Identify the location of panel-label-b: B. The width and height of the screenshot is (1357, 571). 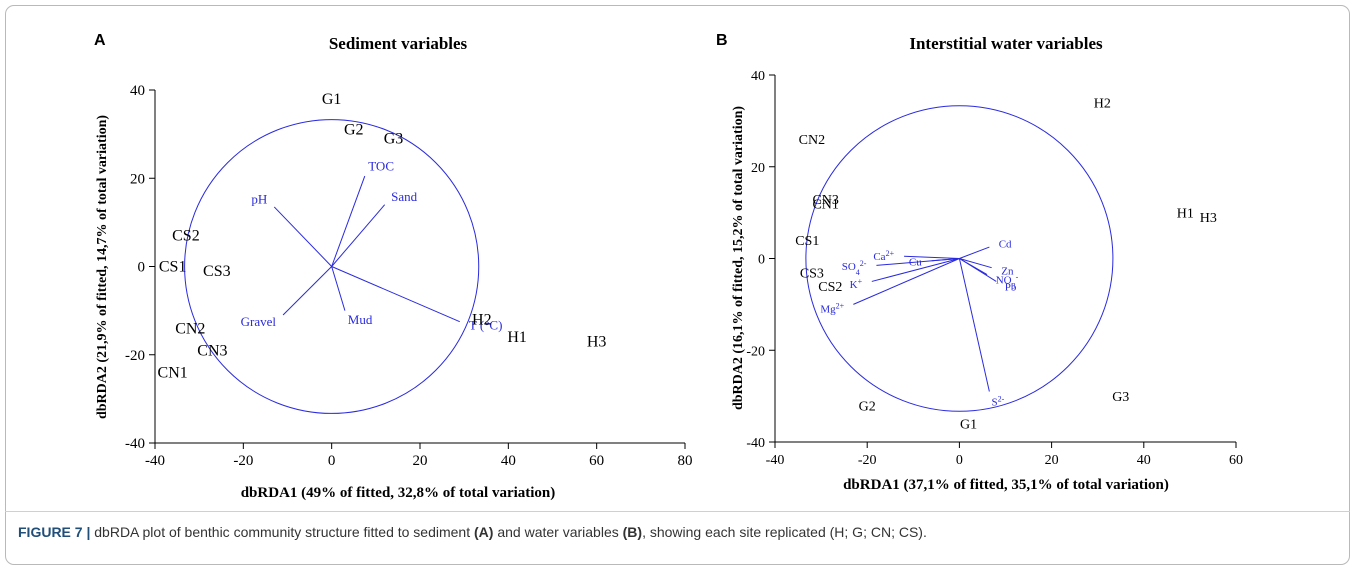
(722, 40).